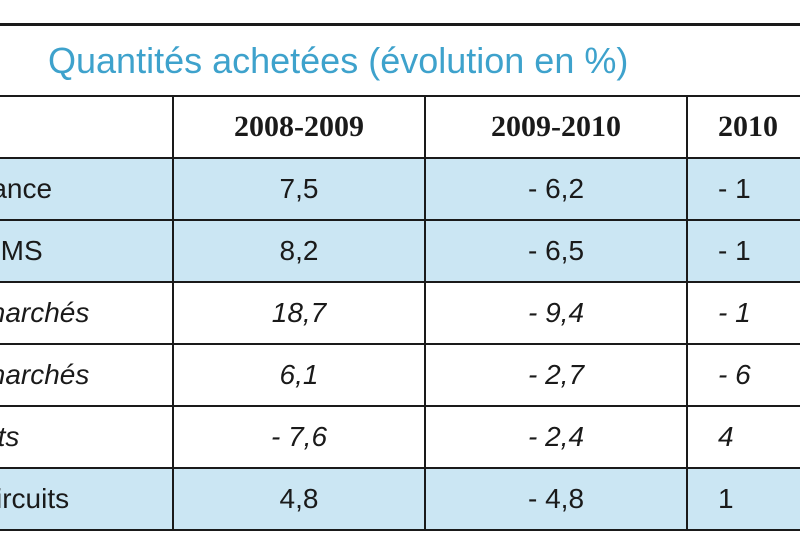 The image size is (800, 550). I want to click on value-cell: 18,7, so click(299, 313).